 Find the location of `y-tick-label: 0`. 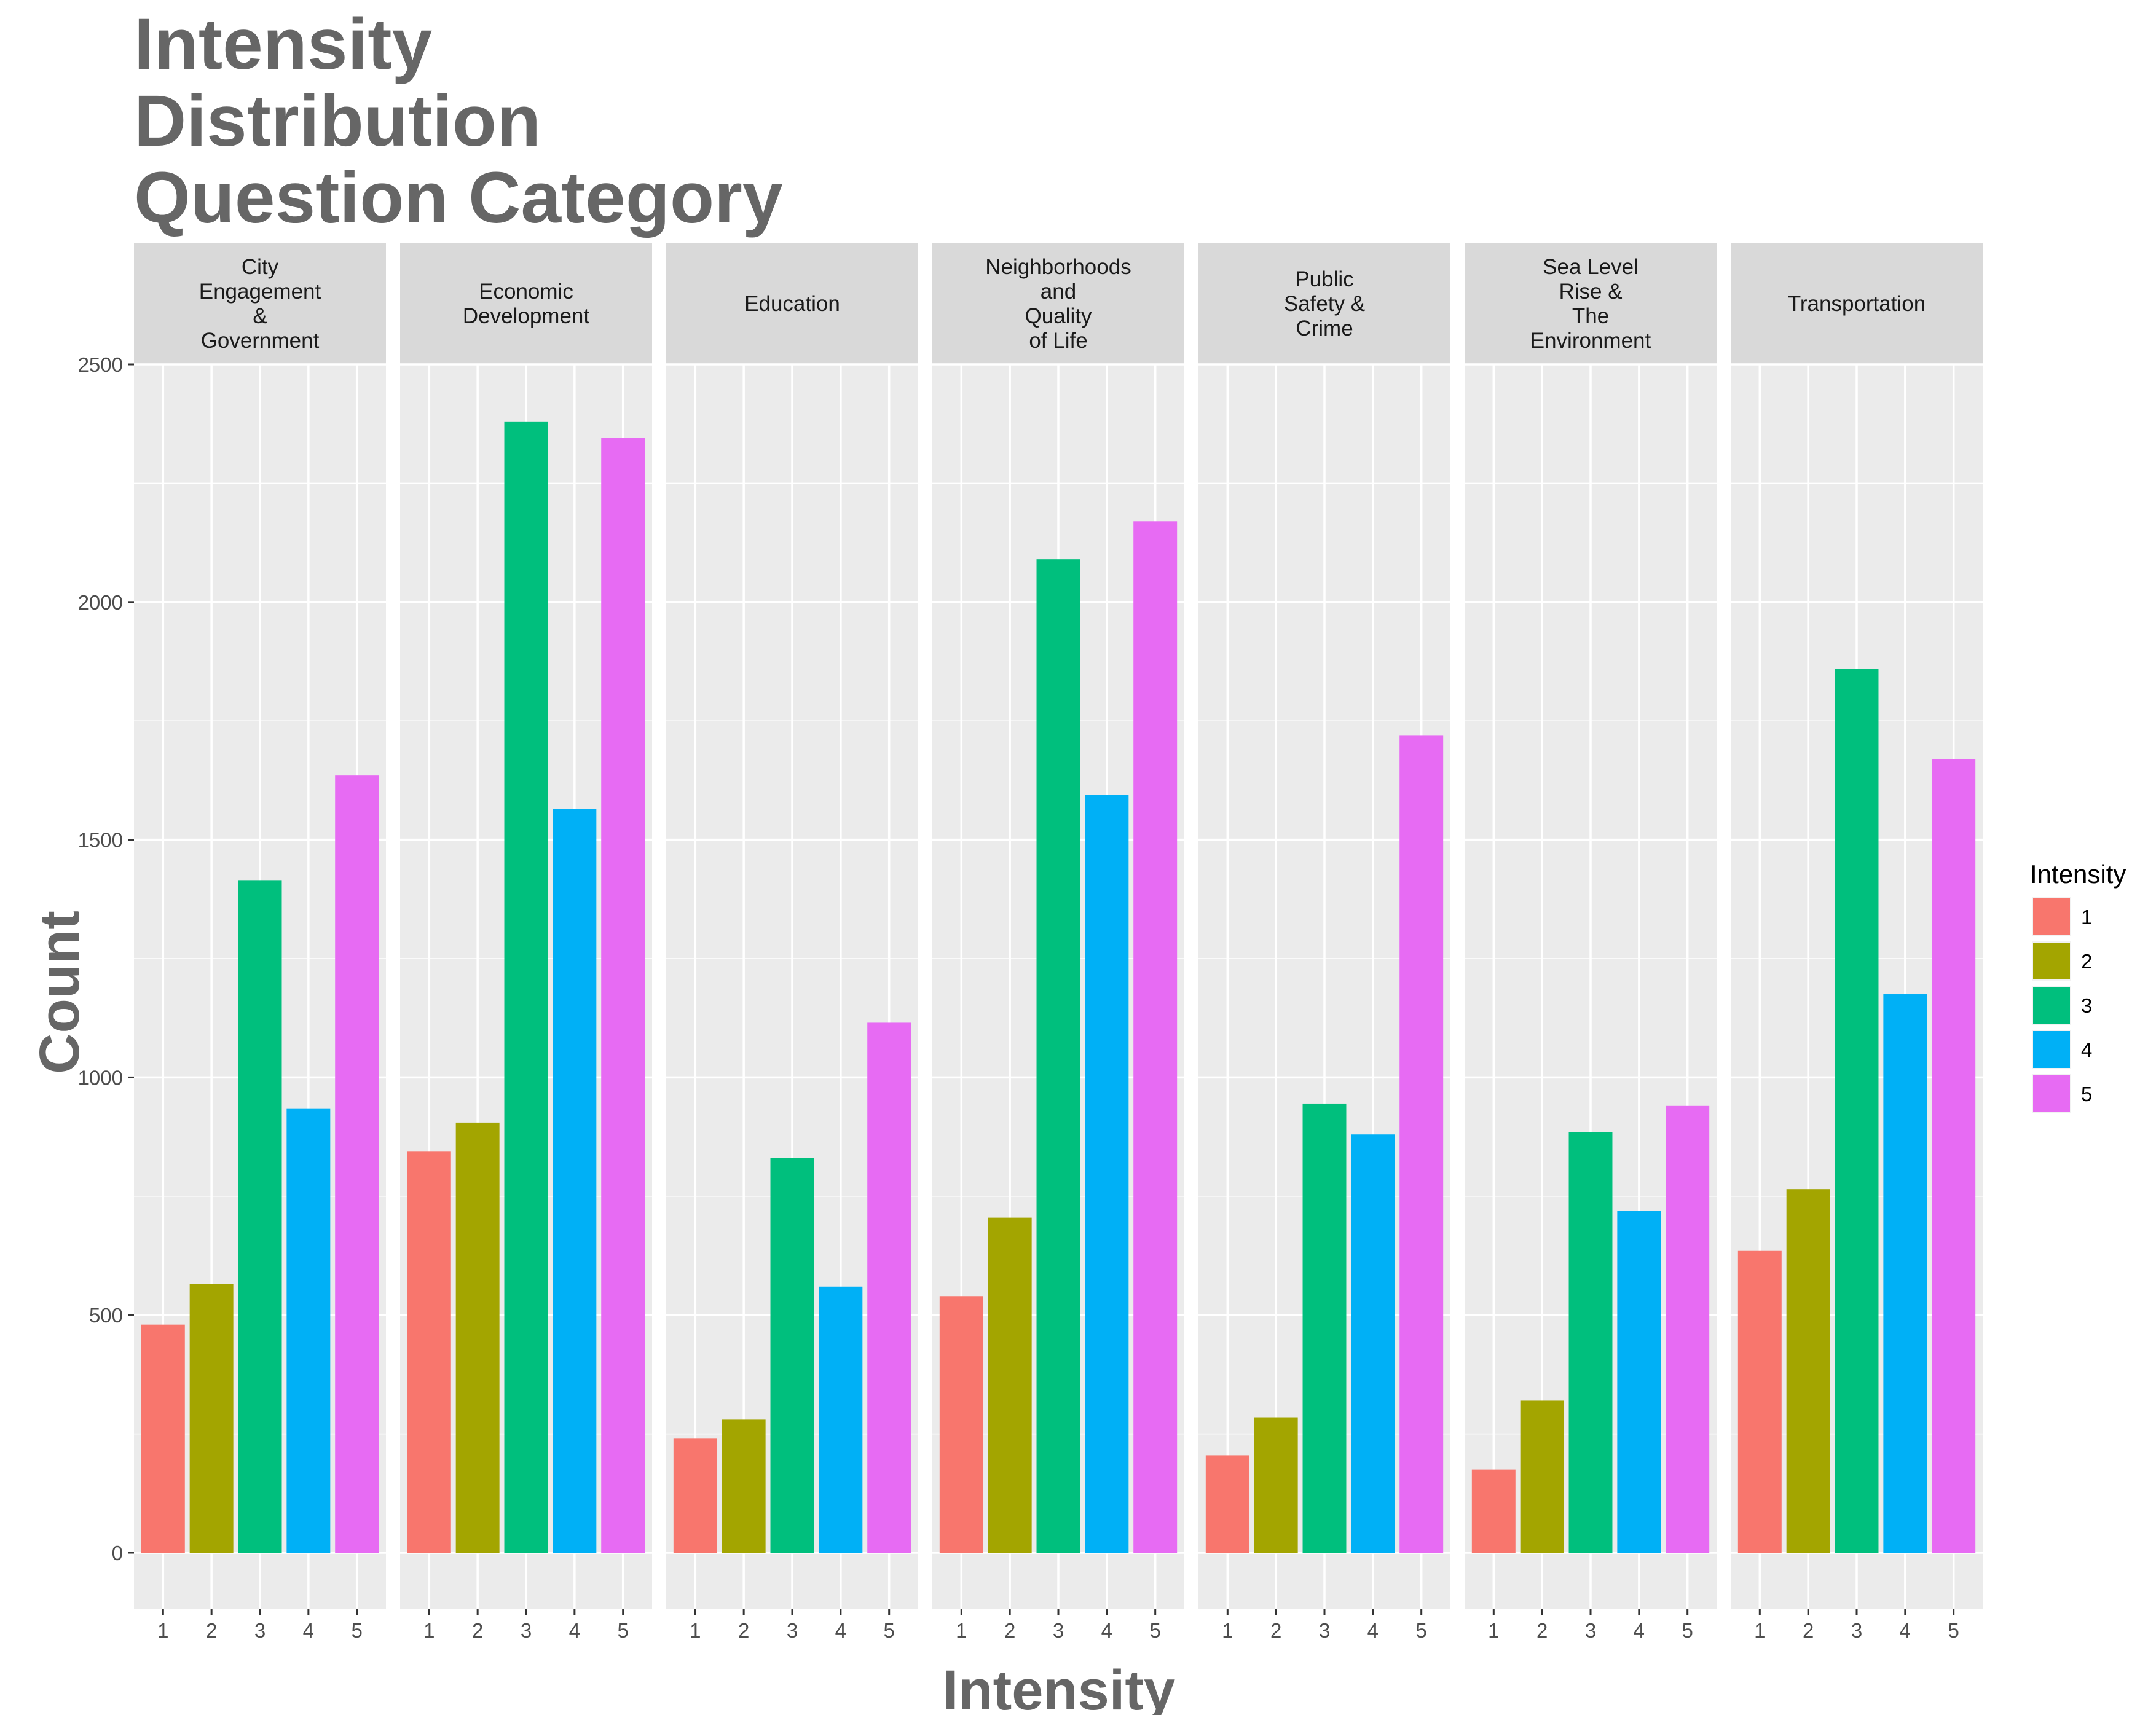

y-tick-label: 0 is located at coordinates (118, 1553).